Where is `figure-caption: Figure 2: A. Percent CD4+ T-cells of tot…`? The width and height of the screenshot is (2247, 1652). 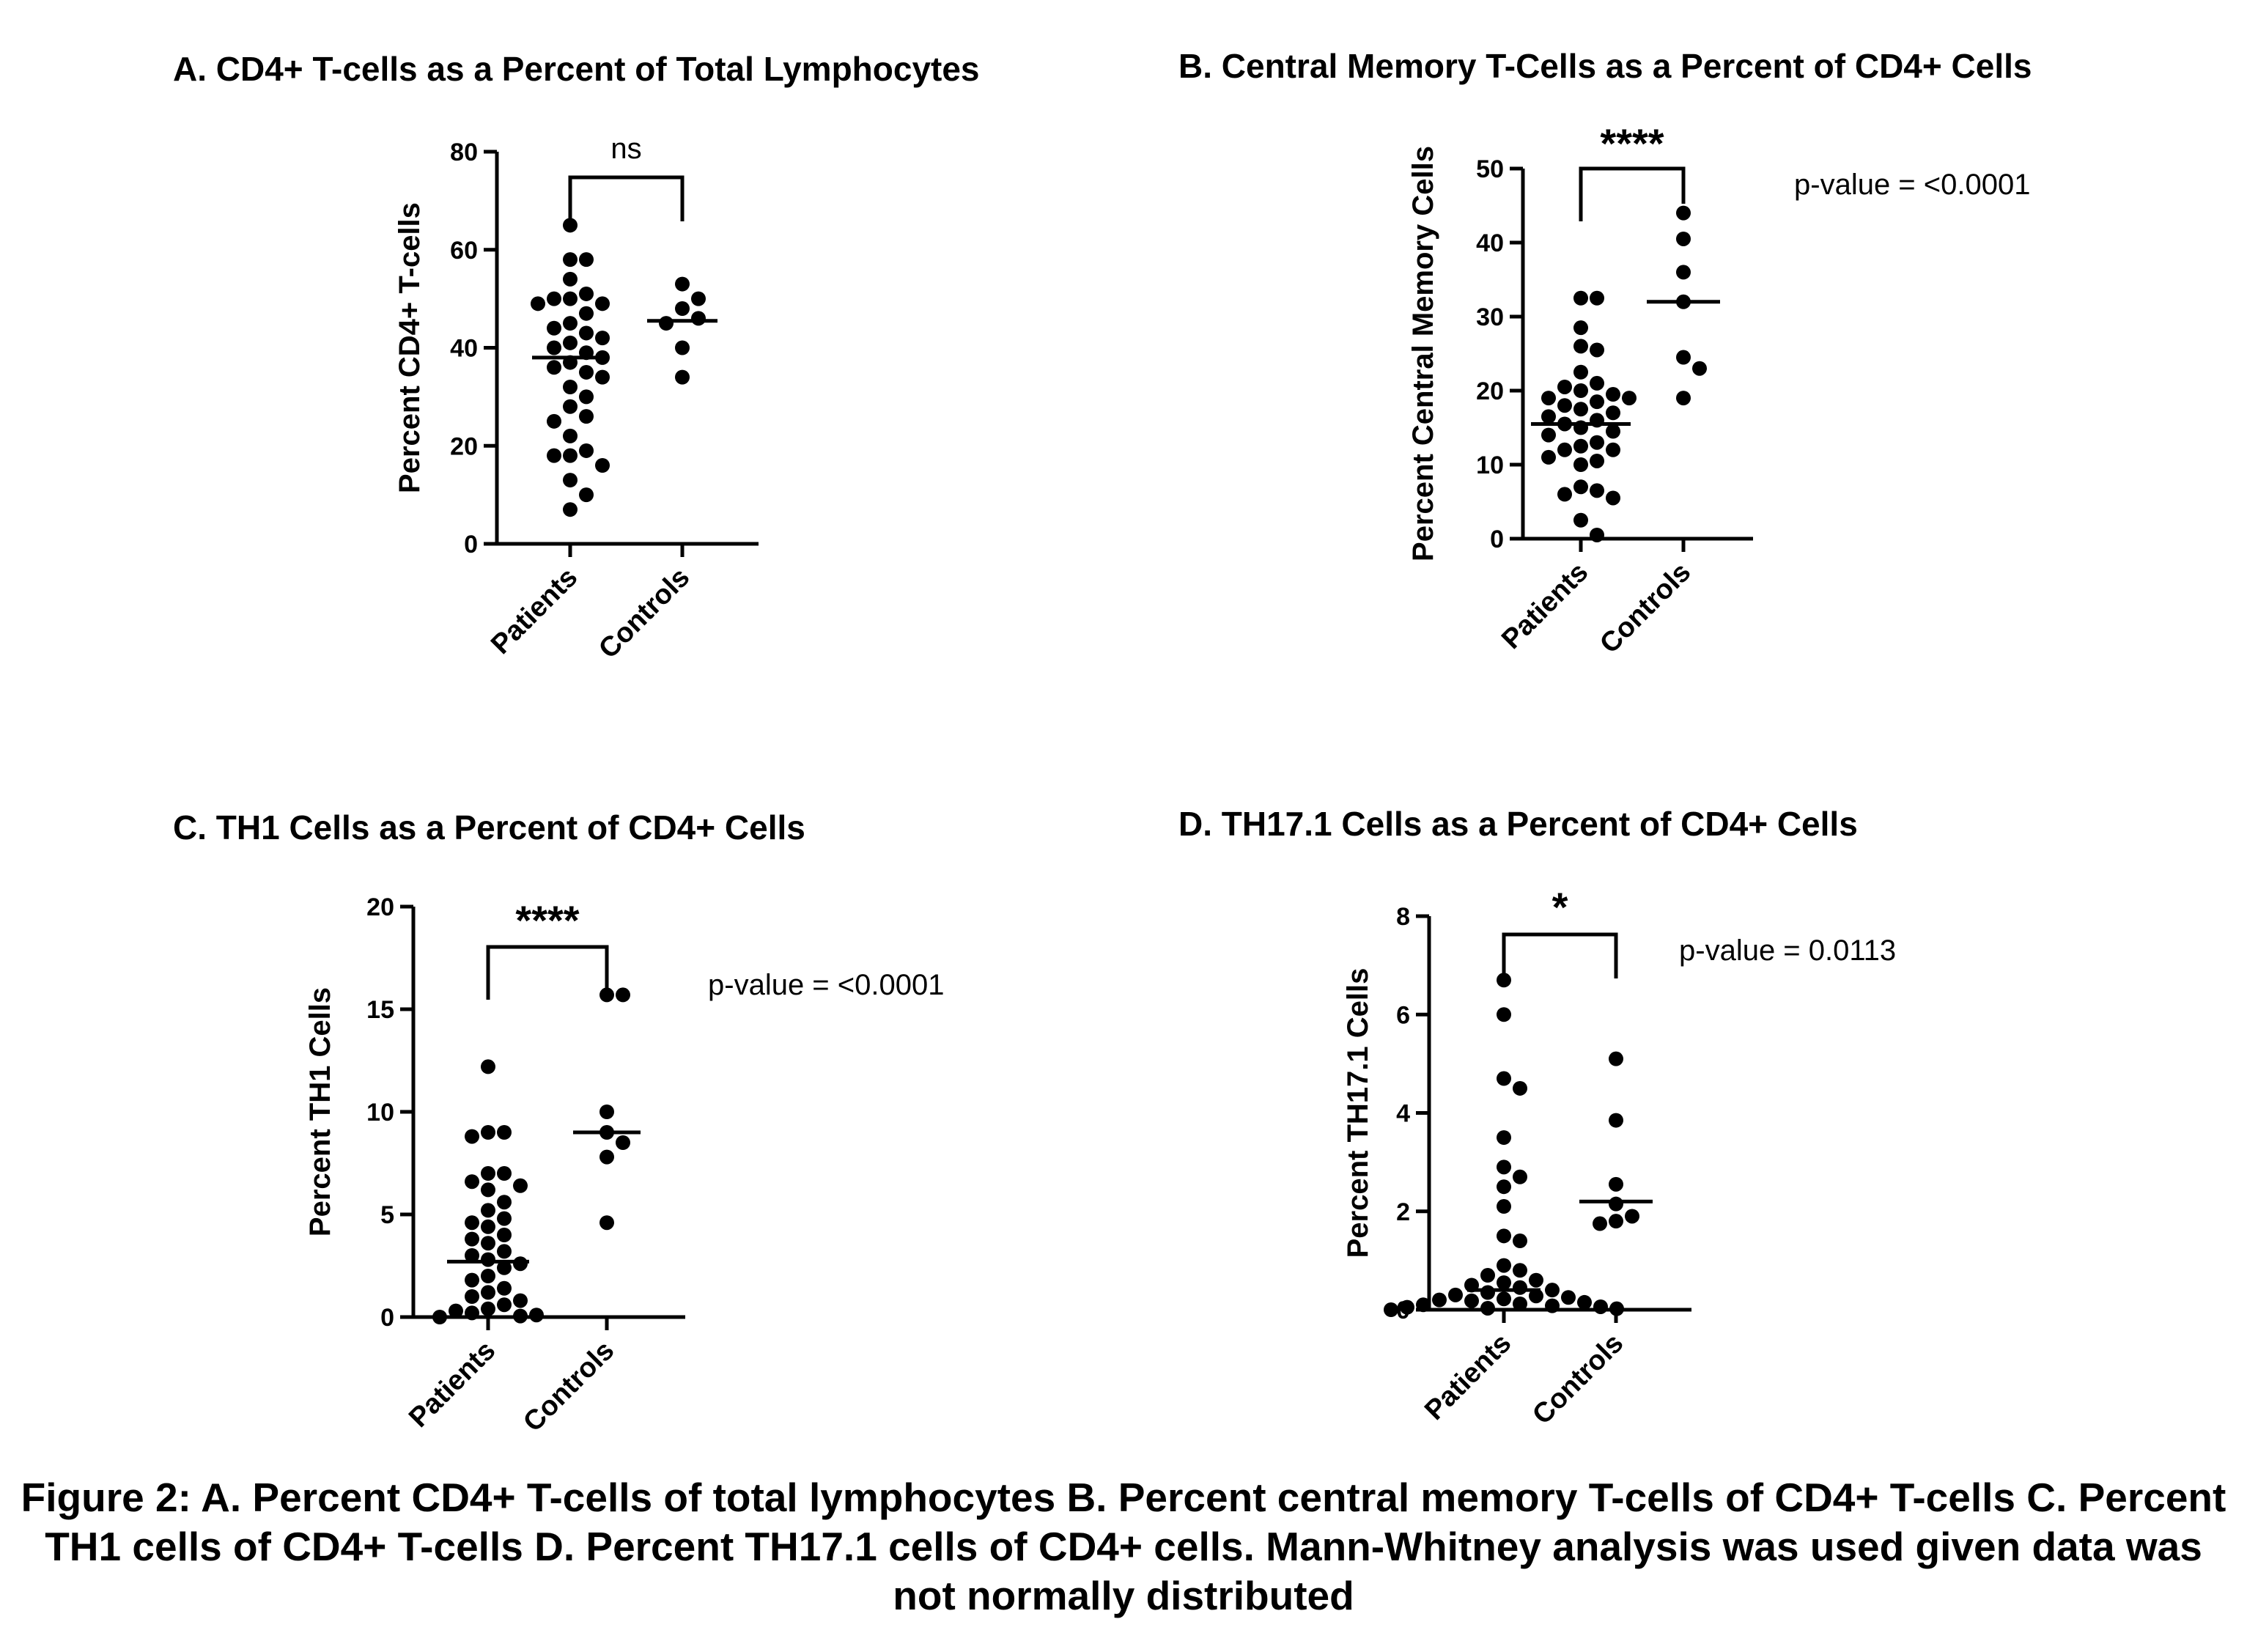 figure-caption: Figure 2: A. Percent CD4+ T-cells of tot… is located at coordinates (1123, 1546).